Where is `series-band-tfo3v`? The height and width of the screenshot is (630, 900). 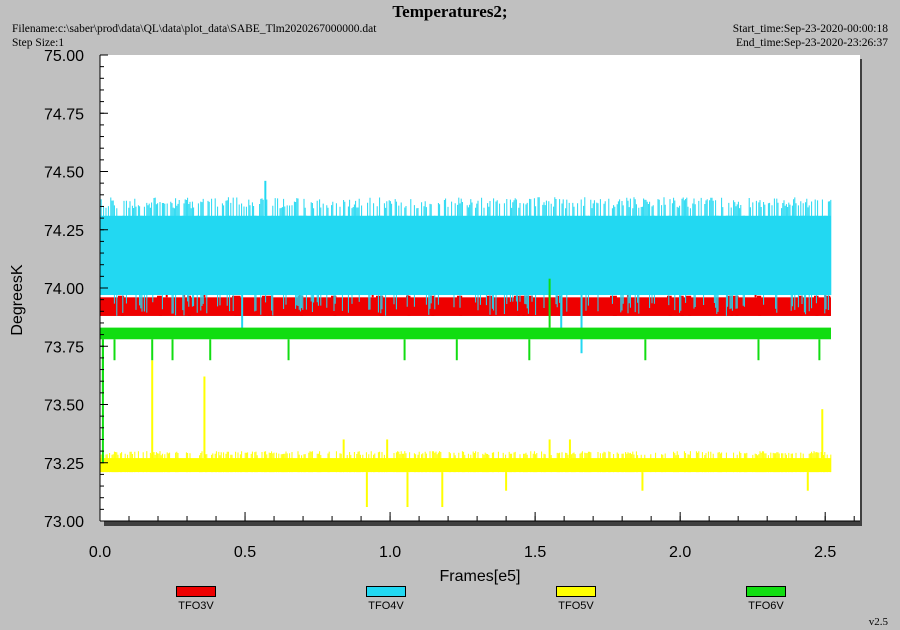 series-band-tfo3v is located at coordinates (465, 306).